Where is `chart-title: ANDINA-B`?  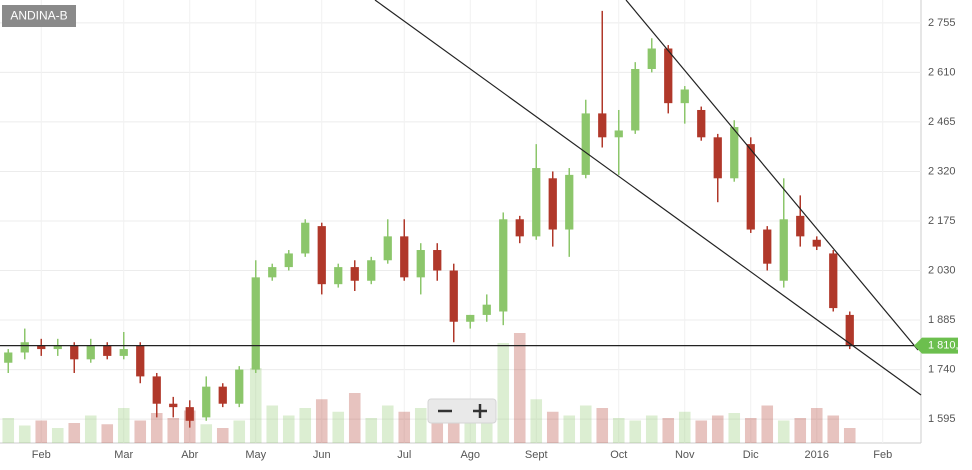
chart-title: ANDINA-B is located at coordinates (38, 16).